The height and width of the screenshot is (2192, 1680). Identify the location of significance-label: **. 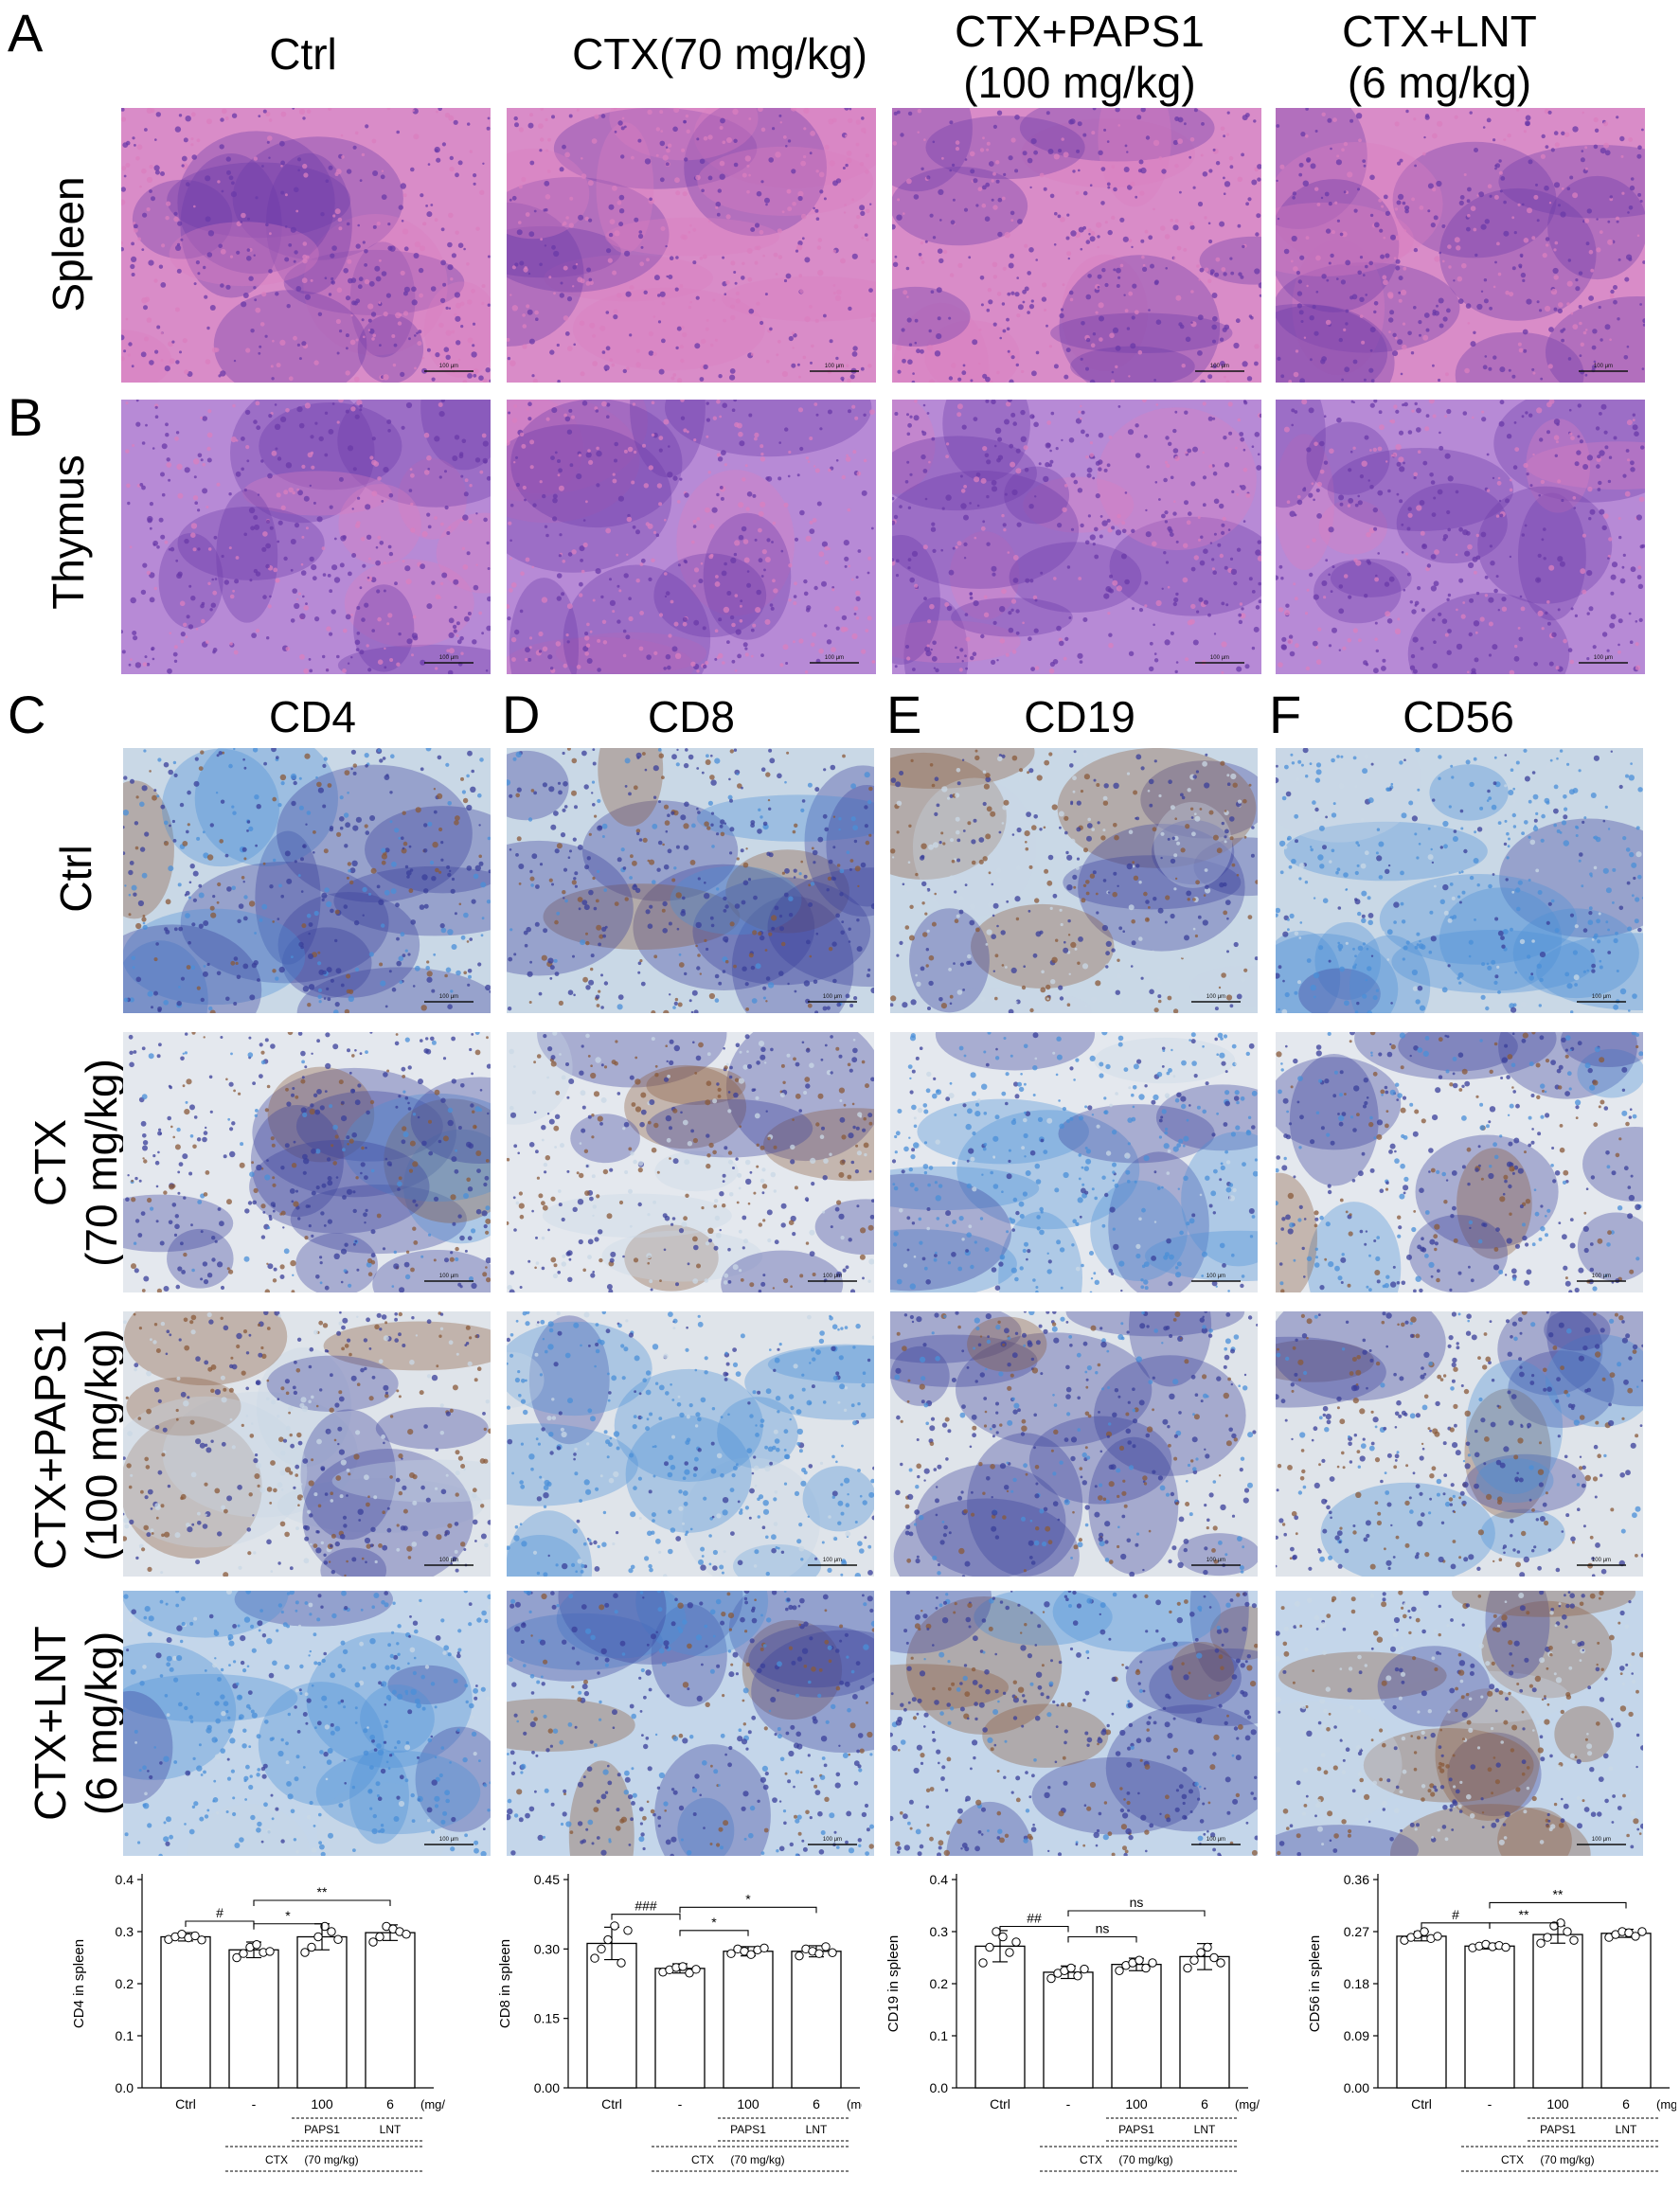
(1524, 1914).